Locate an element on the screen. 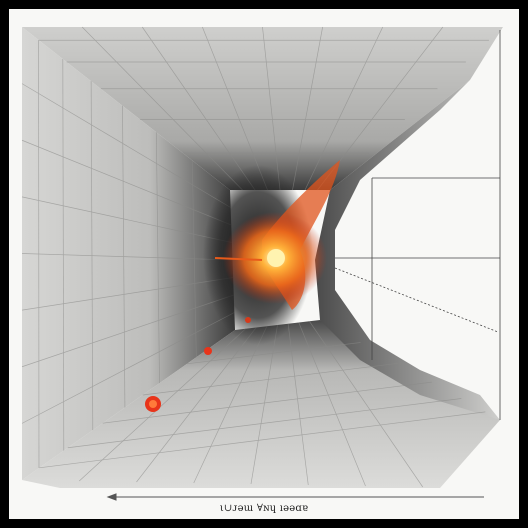  energy-core is located at coordinates (276, 258).